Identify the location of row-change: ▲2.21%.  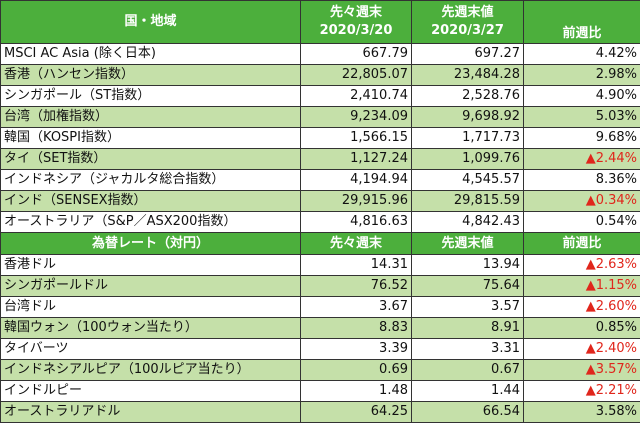
(581, 391).